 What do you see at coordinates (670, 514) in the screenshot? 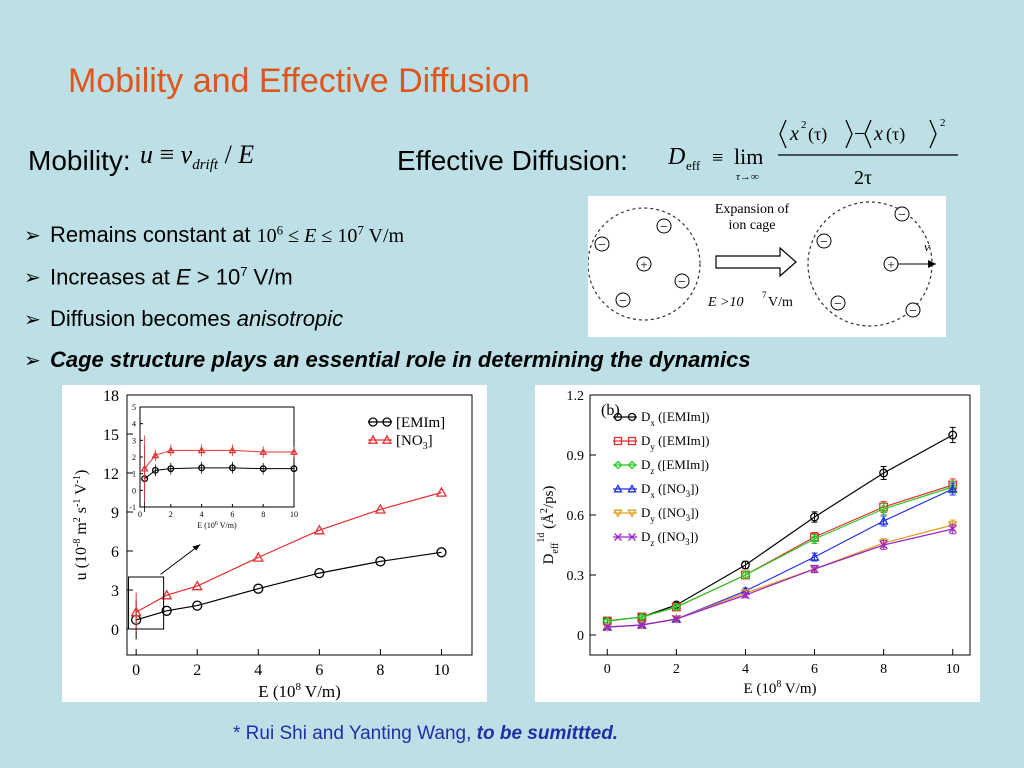
I see `legend-label: Dy ([NO3])` at bounding box center [670, 514].